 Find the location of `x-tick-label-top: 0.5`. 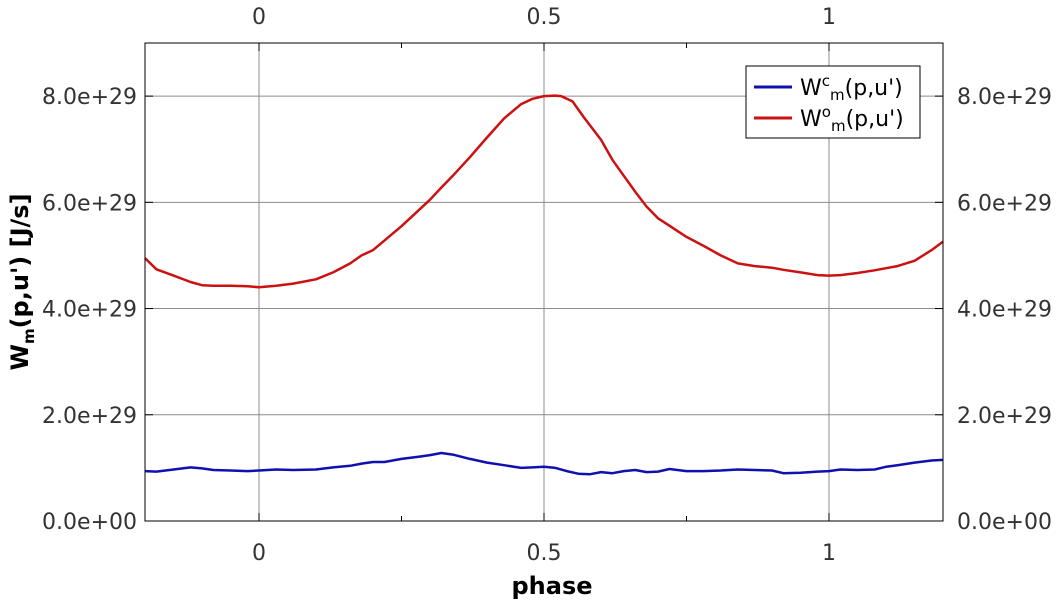

x-tick-label-top: 0.5 is located at coordinates (544, 17).